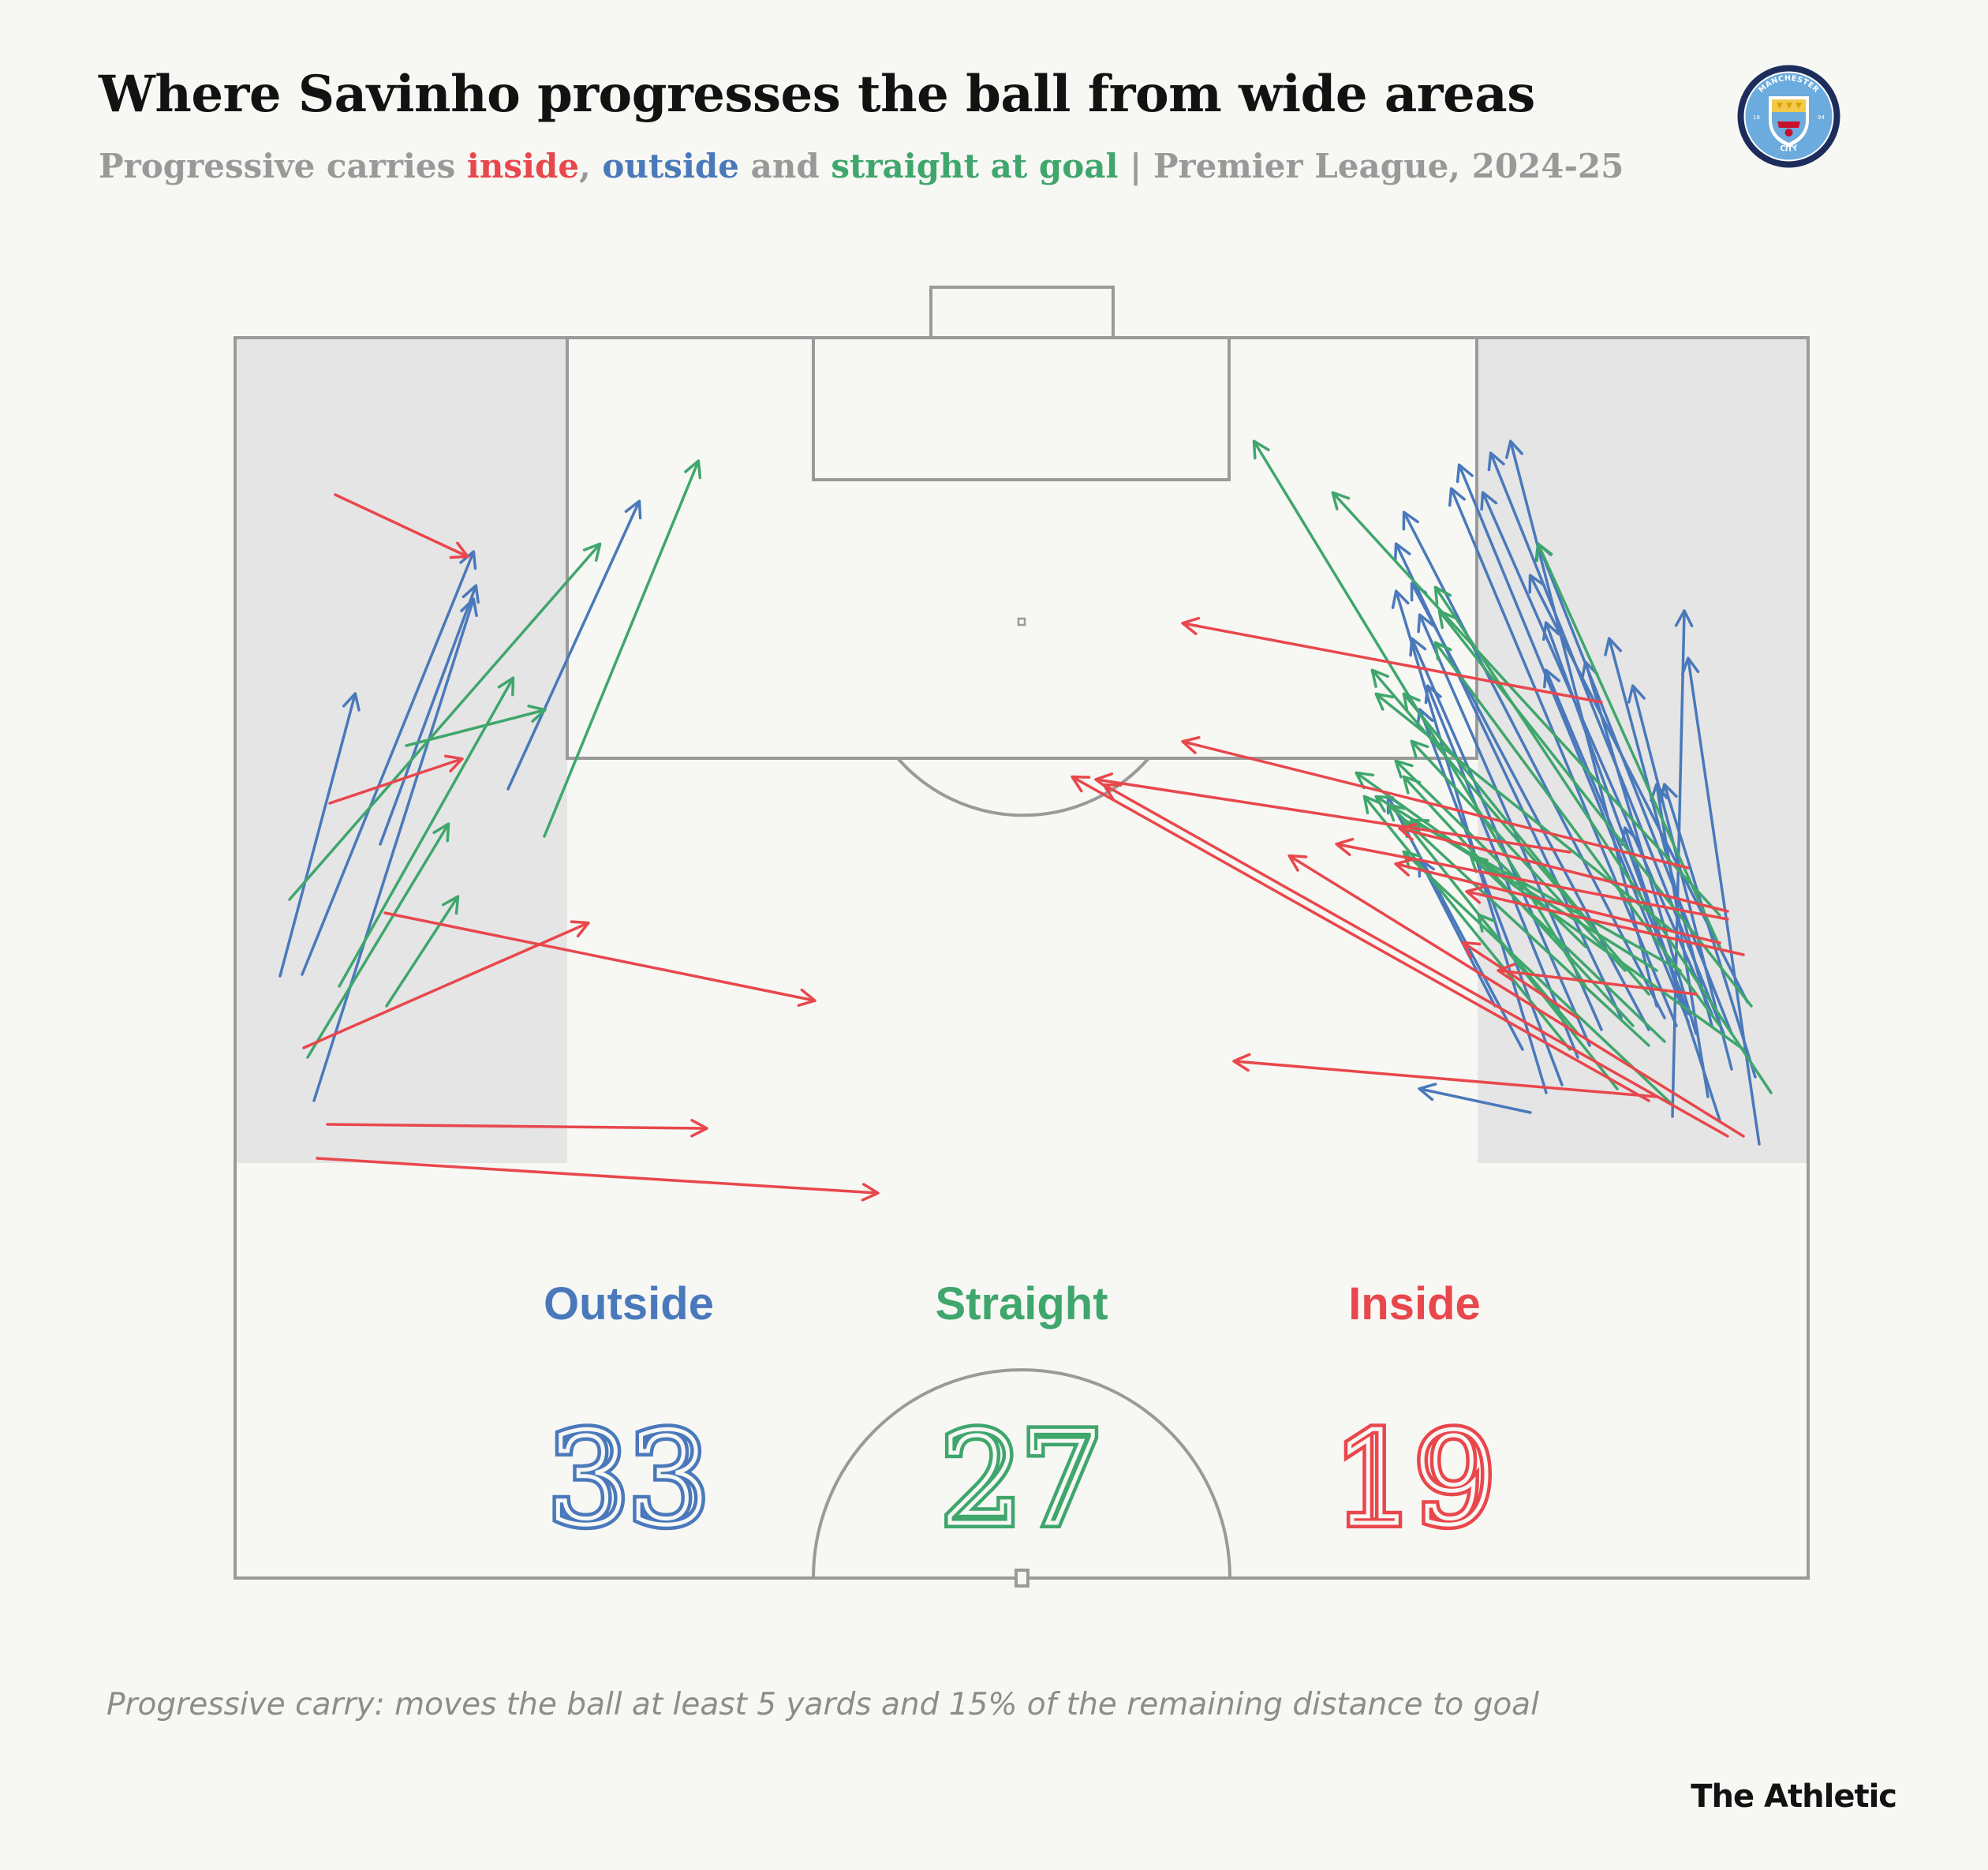 This screenshot has width=1988, height=1870. Describe the element at coordinates (1023, 787) in the screenshot. I see `penalty-arc` at that location.